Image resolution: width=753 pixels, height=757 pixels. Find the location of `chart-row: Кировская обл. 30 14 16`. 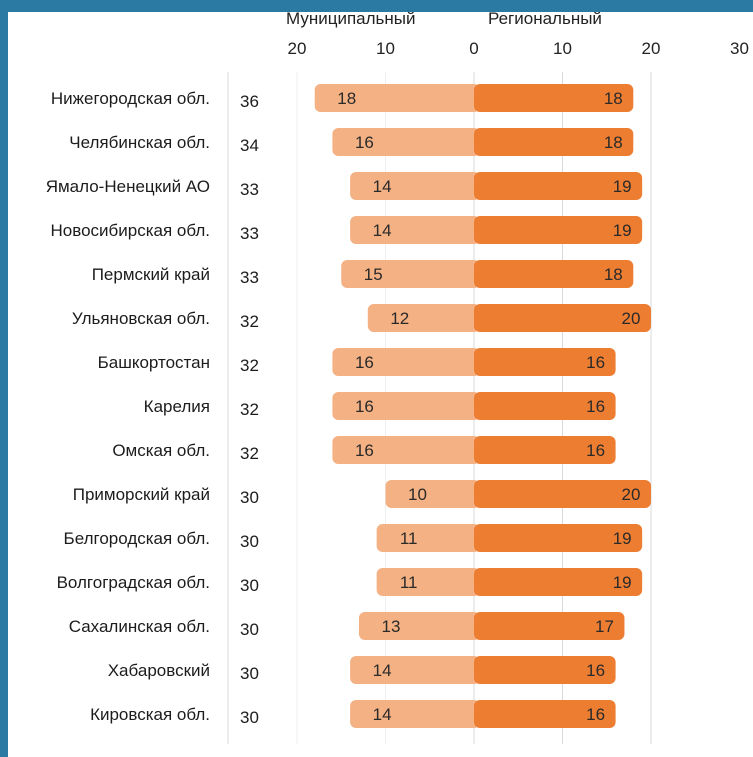

chart-row: Кировская обл. 30 14 16 is located at coordinates (353, 714).